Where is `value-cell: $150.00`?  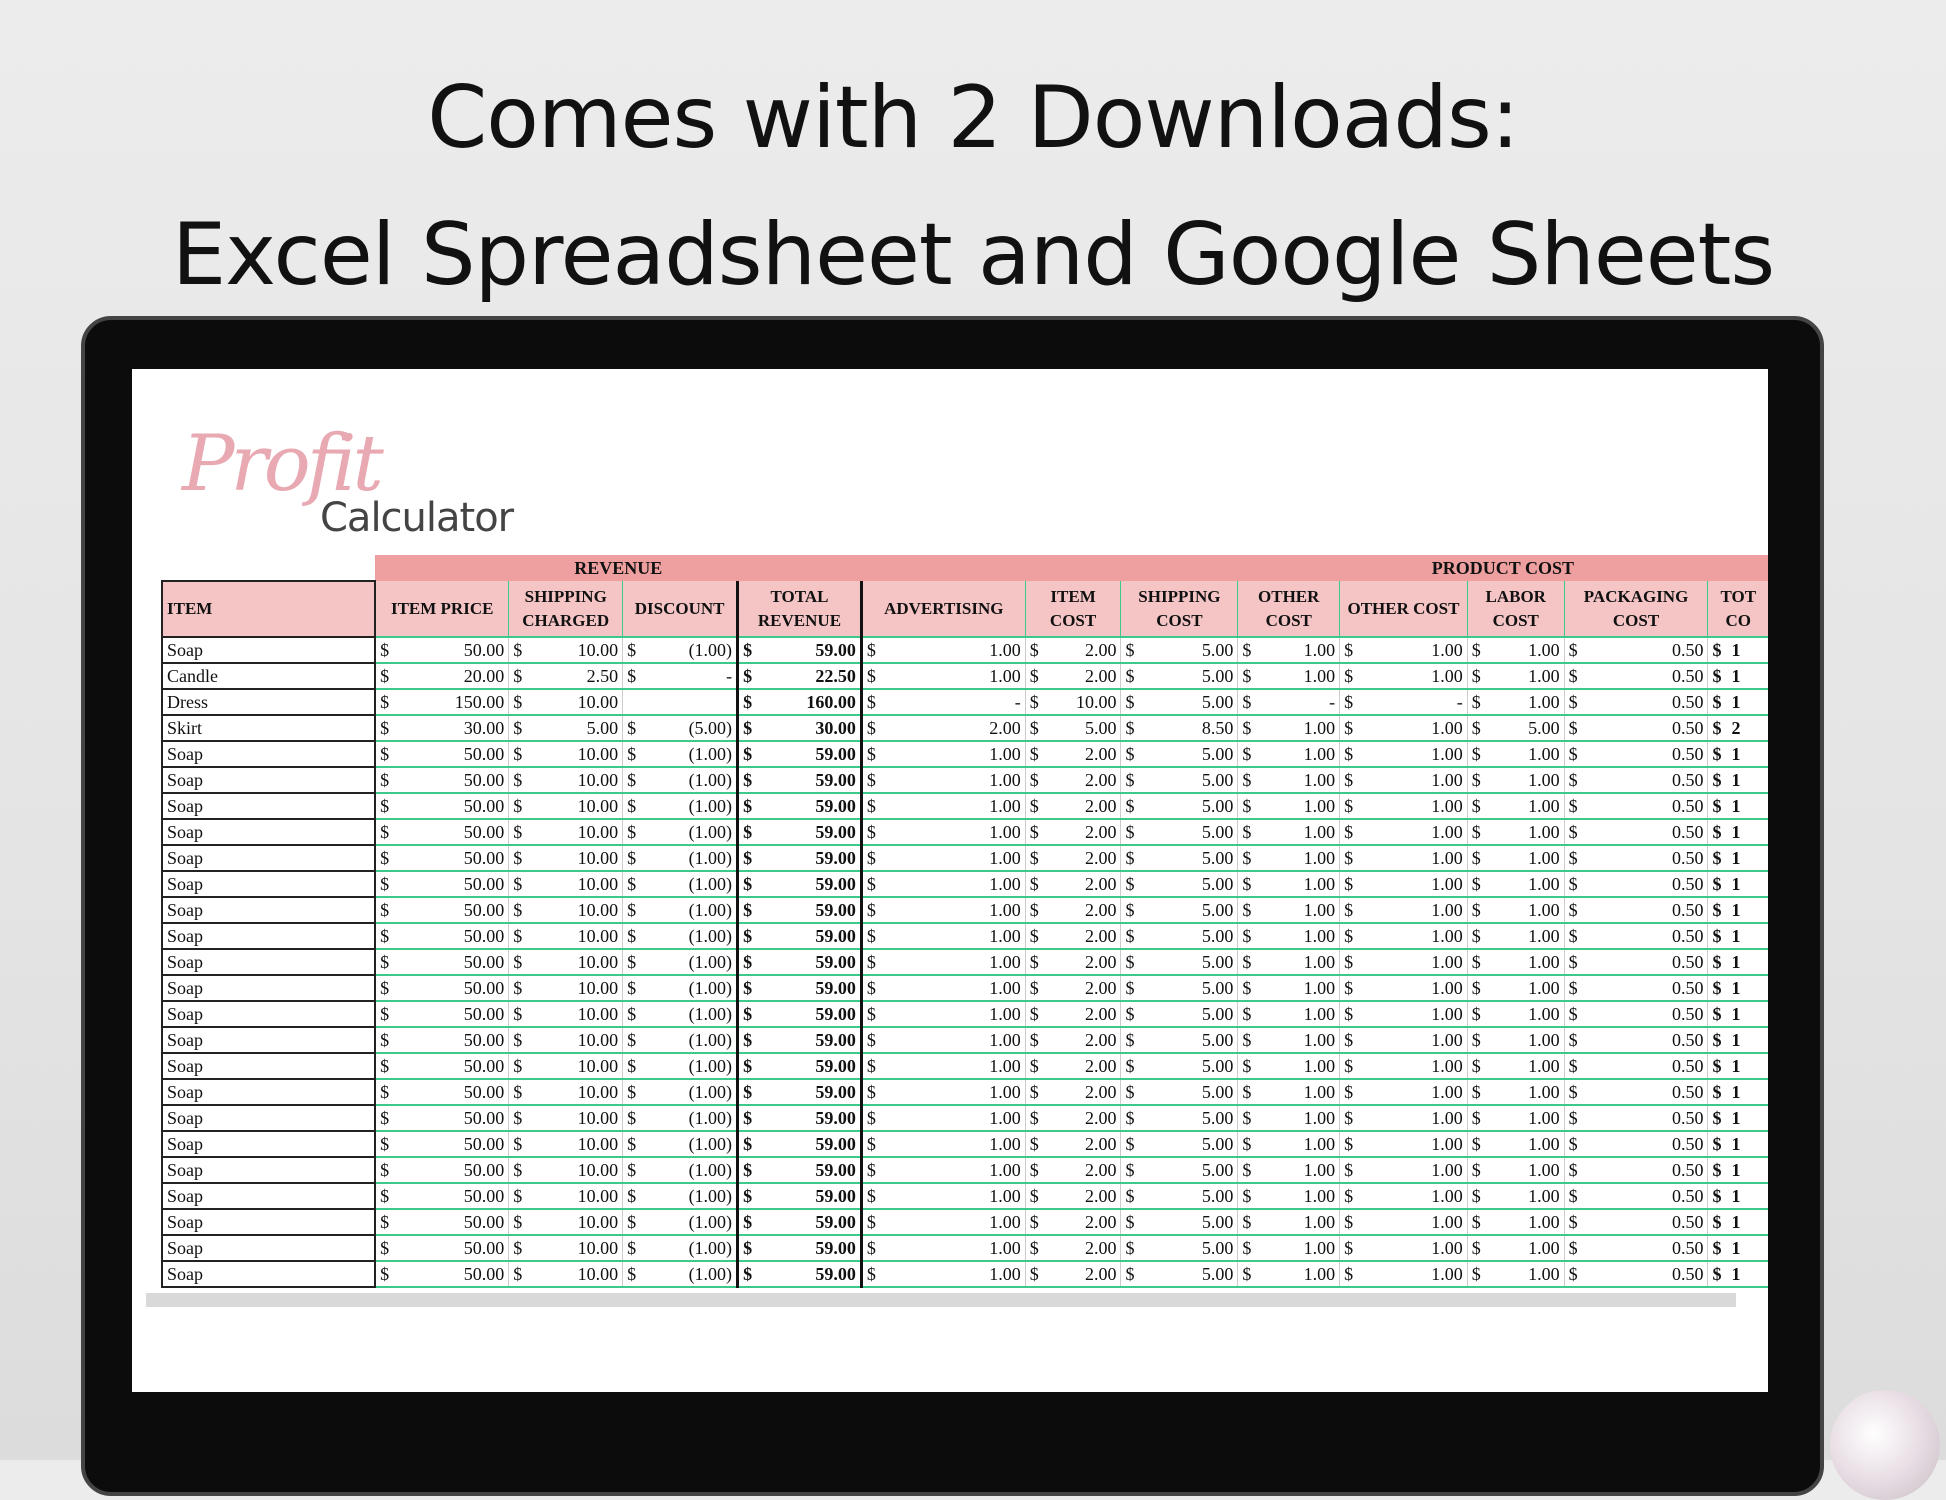
value-cell: $150.00 is located at coordinates (441, 702).